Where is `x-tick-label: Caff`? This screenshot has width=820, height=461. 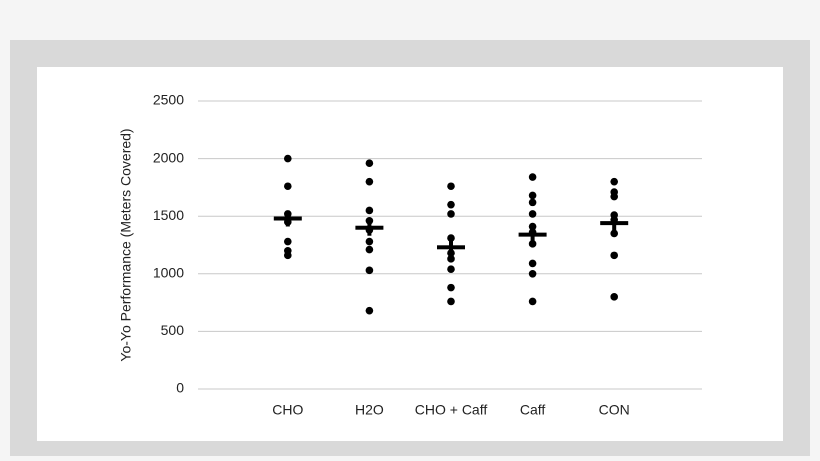 x-tick-label: Caff is located at coordinates (533, 410).